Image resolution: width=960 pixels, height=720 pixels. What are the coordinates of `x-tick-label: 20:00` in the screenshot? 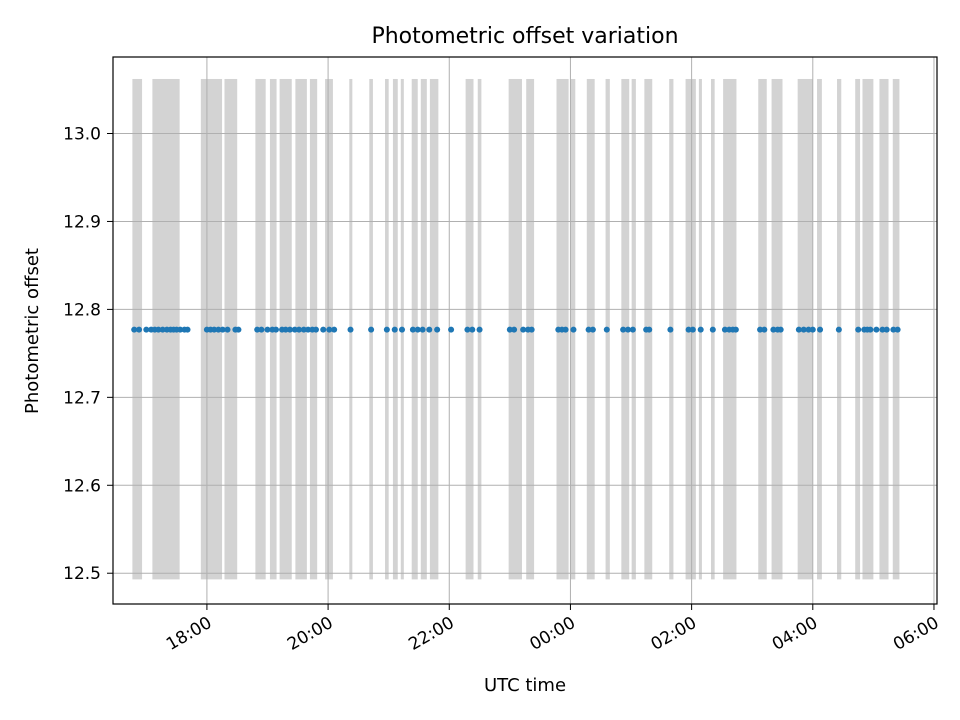 It's located at (310, 634).